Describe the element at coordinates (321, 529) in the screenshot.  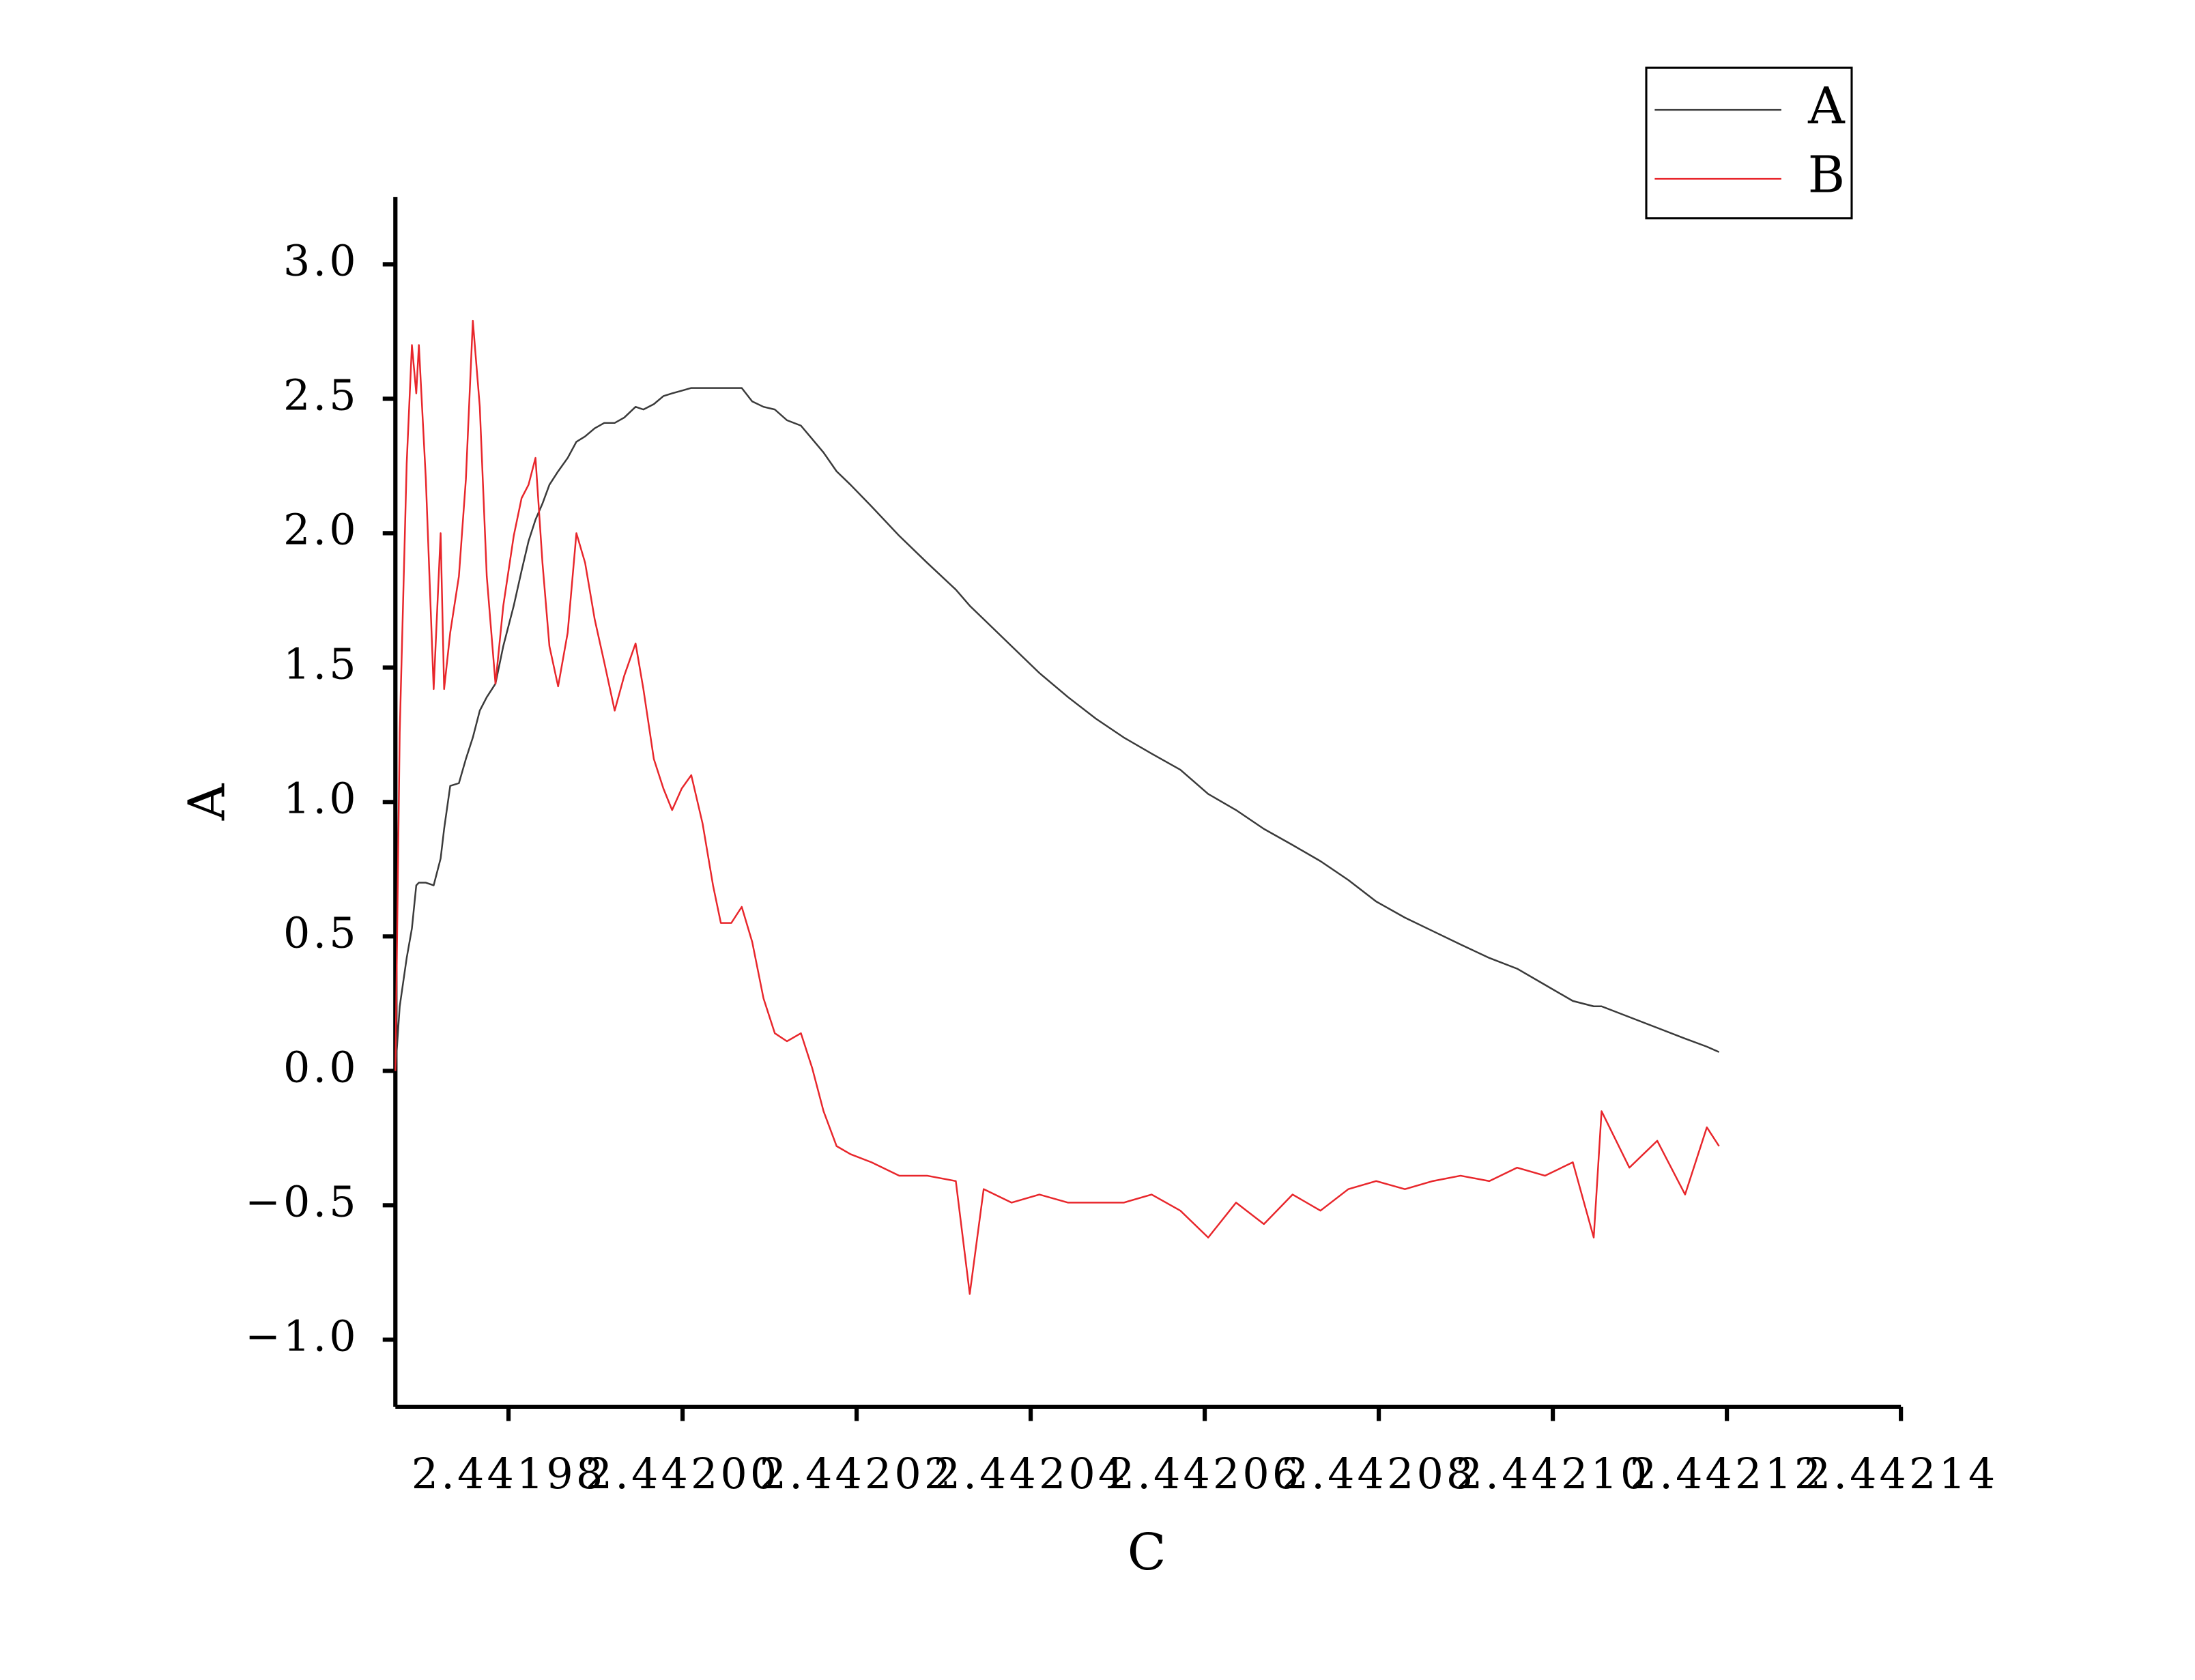
I see `y-tick-label: 2.0` at that location.